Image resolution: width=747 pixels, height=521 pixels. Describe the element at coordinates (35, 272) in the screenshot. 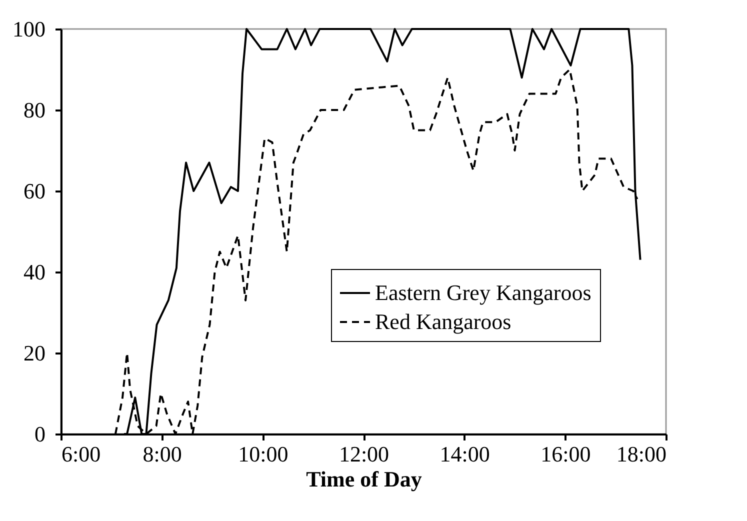

I see `y-tick-label: 40` at that location.